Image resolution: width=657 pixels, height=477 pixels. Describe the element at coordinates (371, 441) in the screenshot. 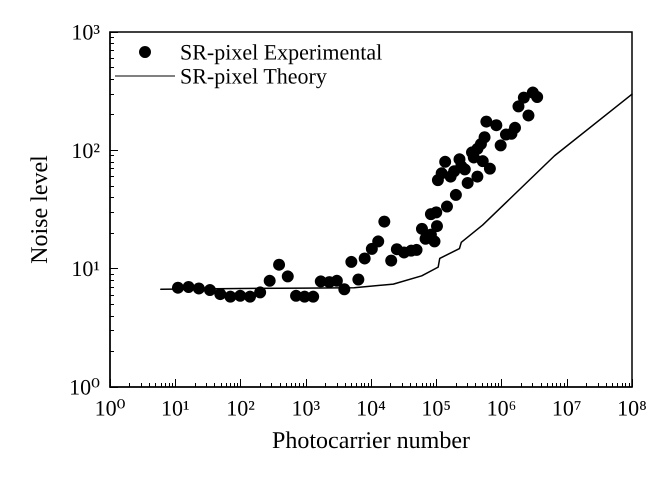

I see `x-axis-title: Photocarrier number` at that location.